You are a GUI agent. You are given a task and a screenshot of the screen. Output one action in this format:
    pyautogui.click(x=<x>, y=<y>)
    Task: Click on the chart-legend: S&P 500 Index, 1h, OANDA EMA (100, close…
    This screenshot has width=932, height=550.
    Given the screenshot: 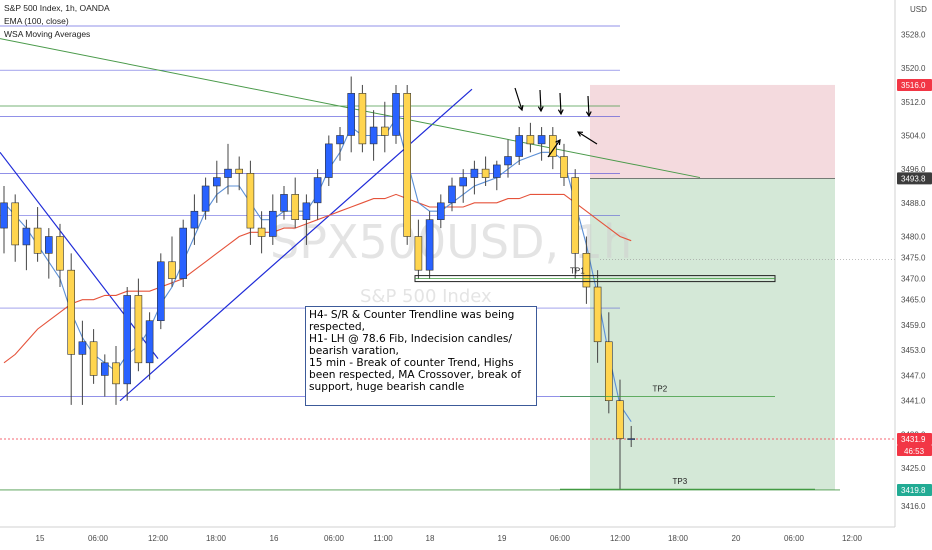 What is the action you would take?
    pyautogui.click(x=57, y=21)
    